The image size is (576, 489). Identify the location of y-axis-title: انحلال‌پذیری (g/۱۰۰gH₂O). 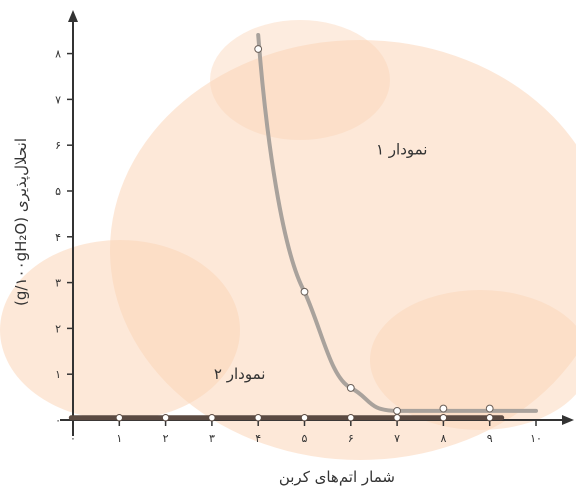
(21, 222).